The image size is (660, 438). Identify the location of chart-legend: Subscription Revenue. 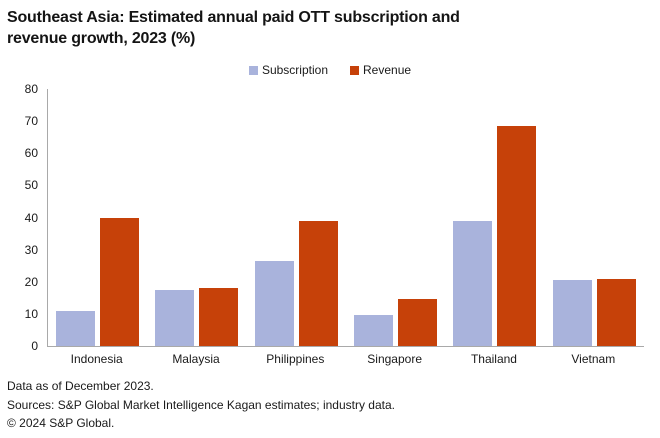
(330, 70).